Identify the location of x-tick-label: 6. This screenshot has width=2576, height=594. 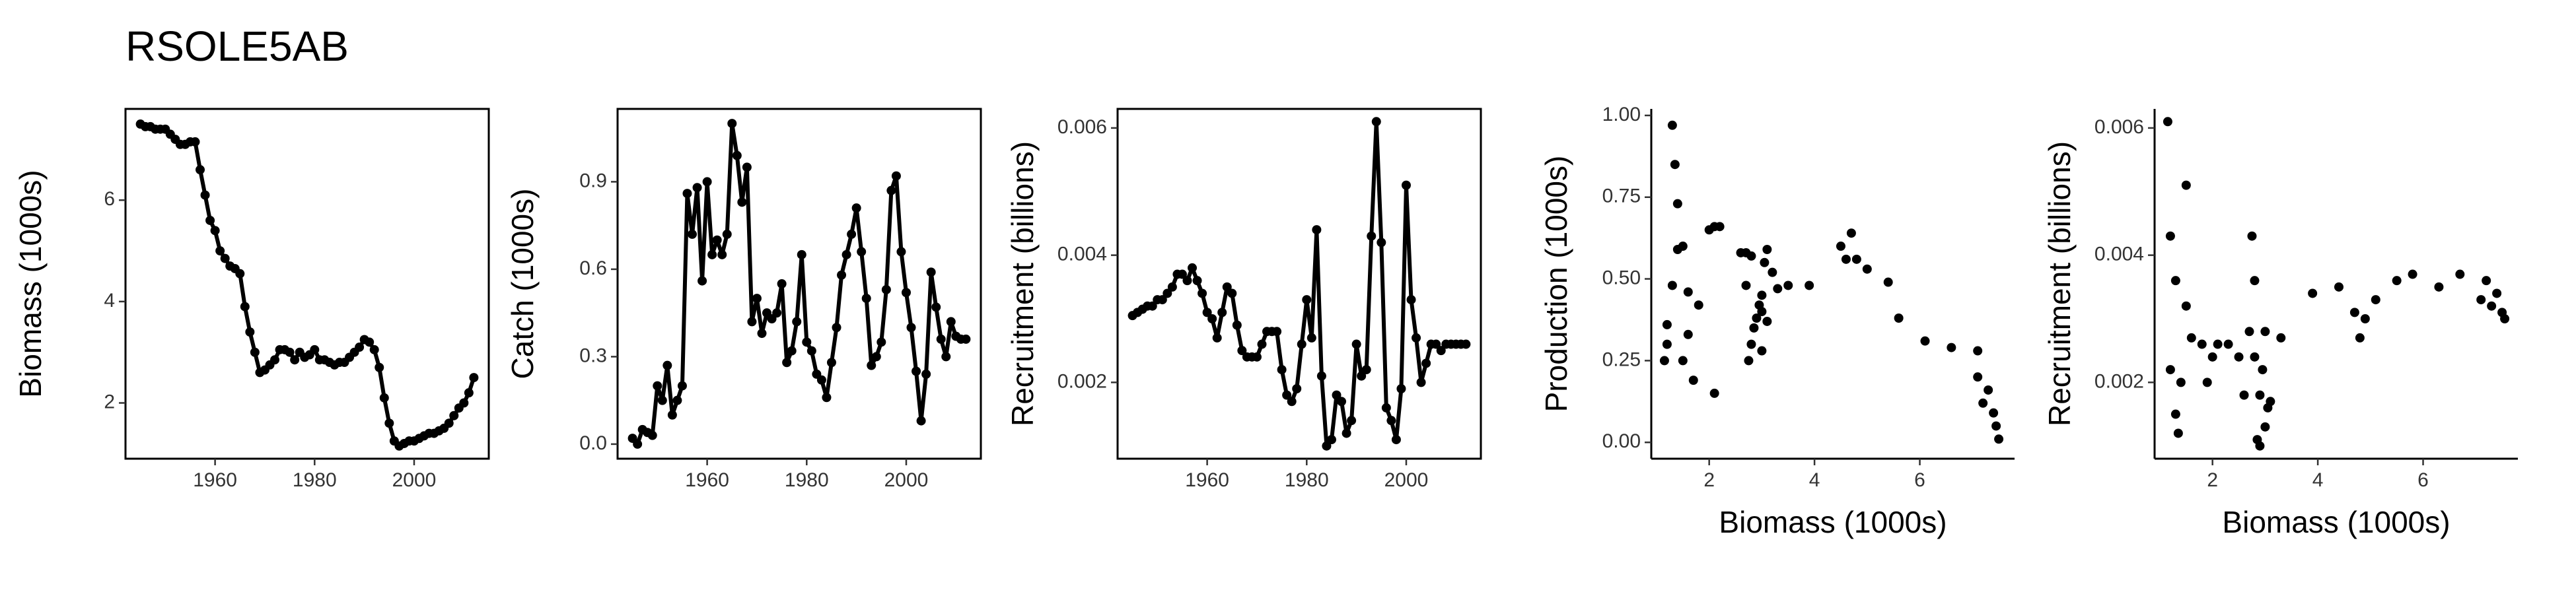
(1919, 480).